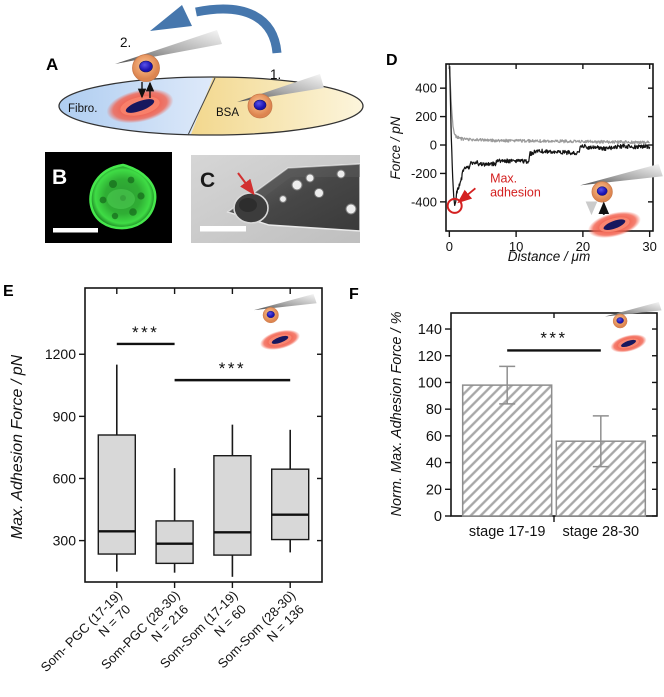 The image size is (664, 697). I want to click on panel-f-label: F, so click(354, 294).